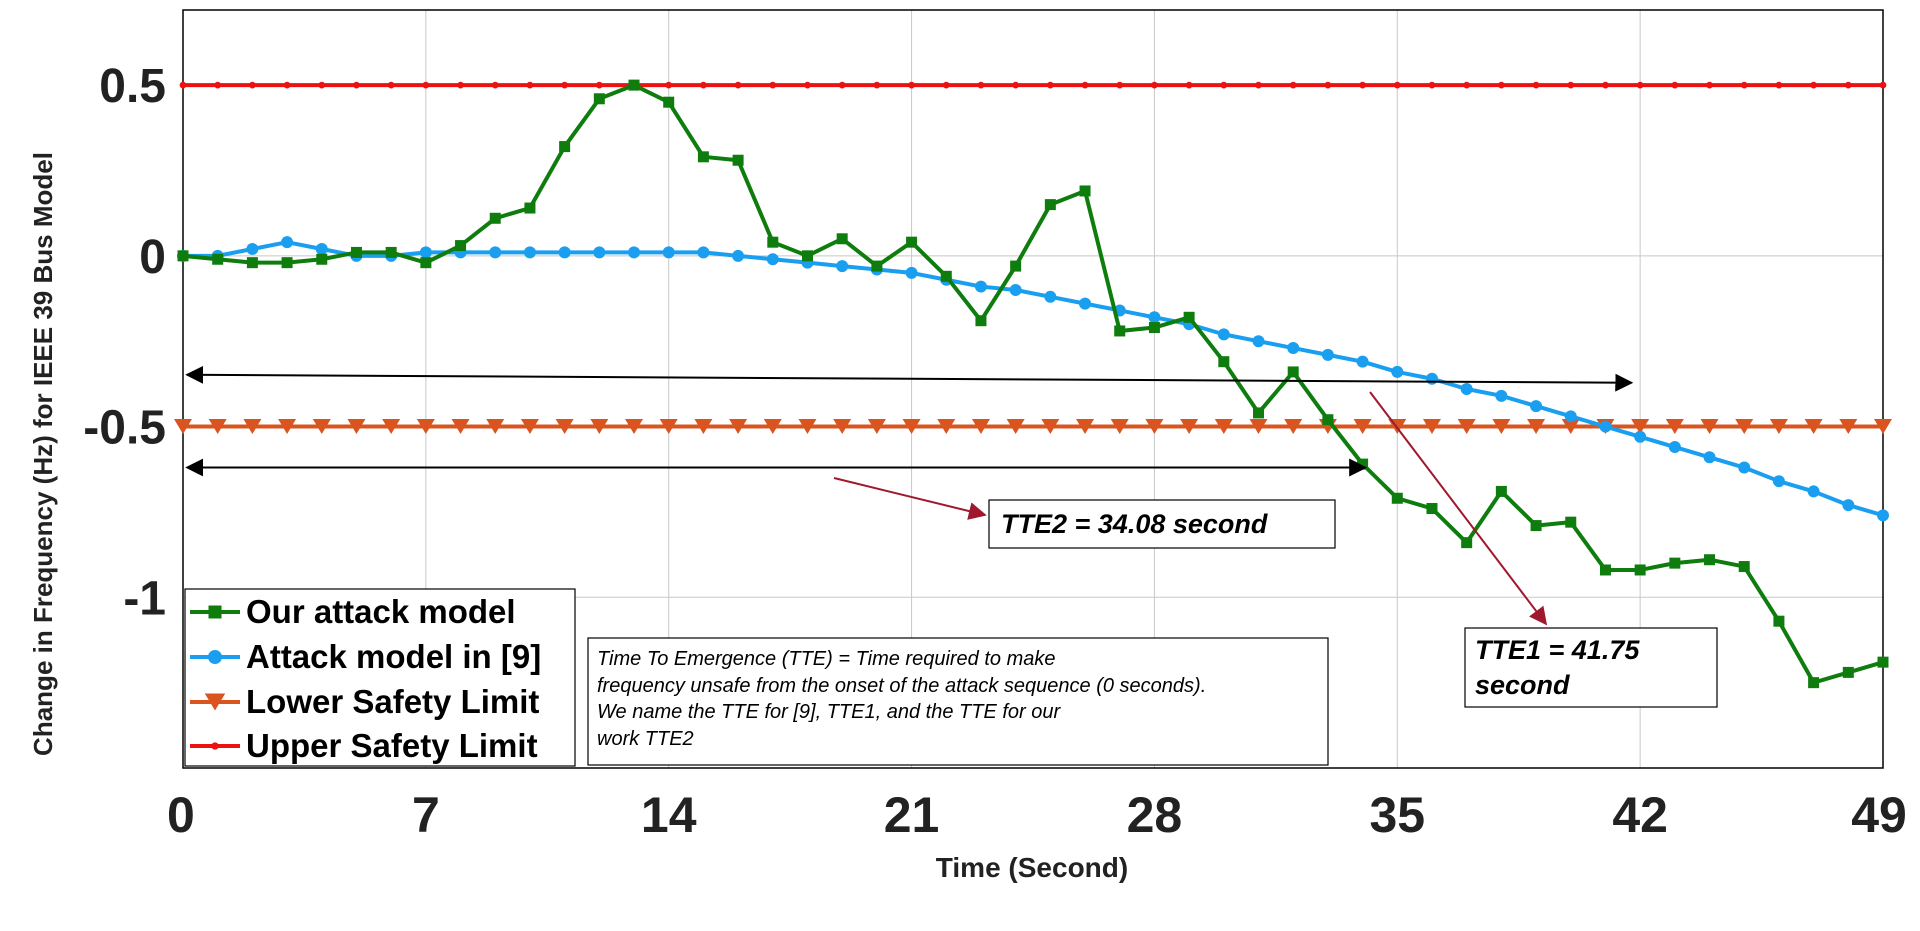 The image size is (1920, 931). Describe the element at coordinates (392, 701) in the screenshot. I see `legend-label-lower-safety-limit: Lower Safety Limit` at that location.